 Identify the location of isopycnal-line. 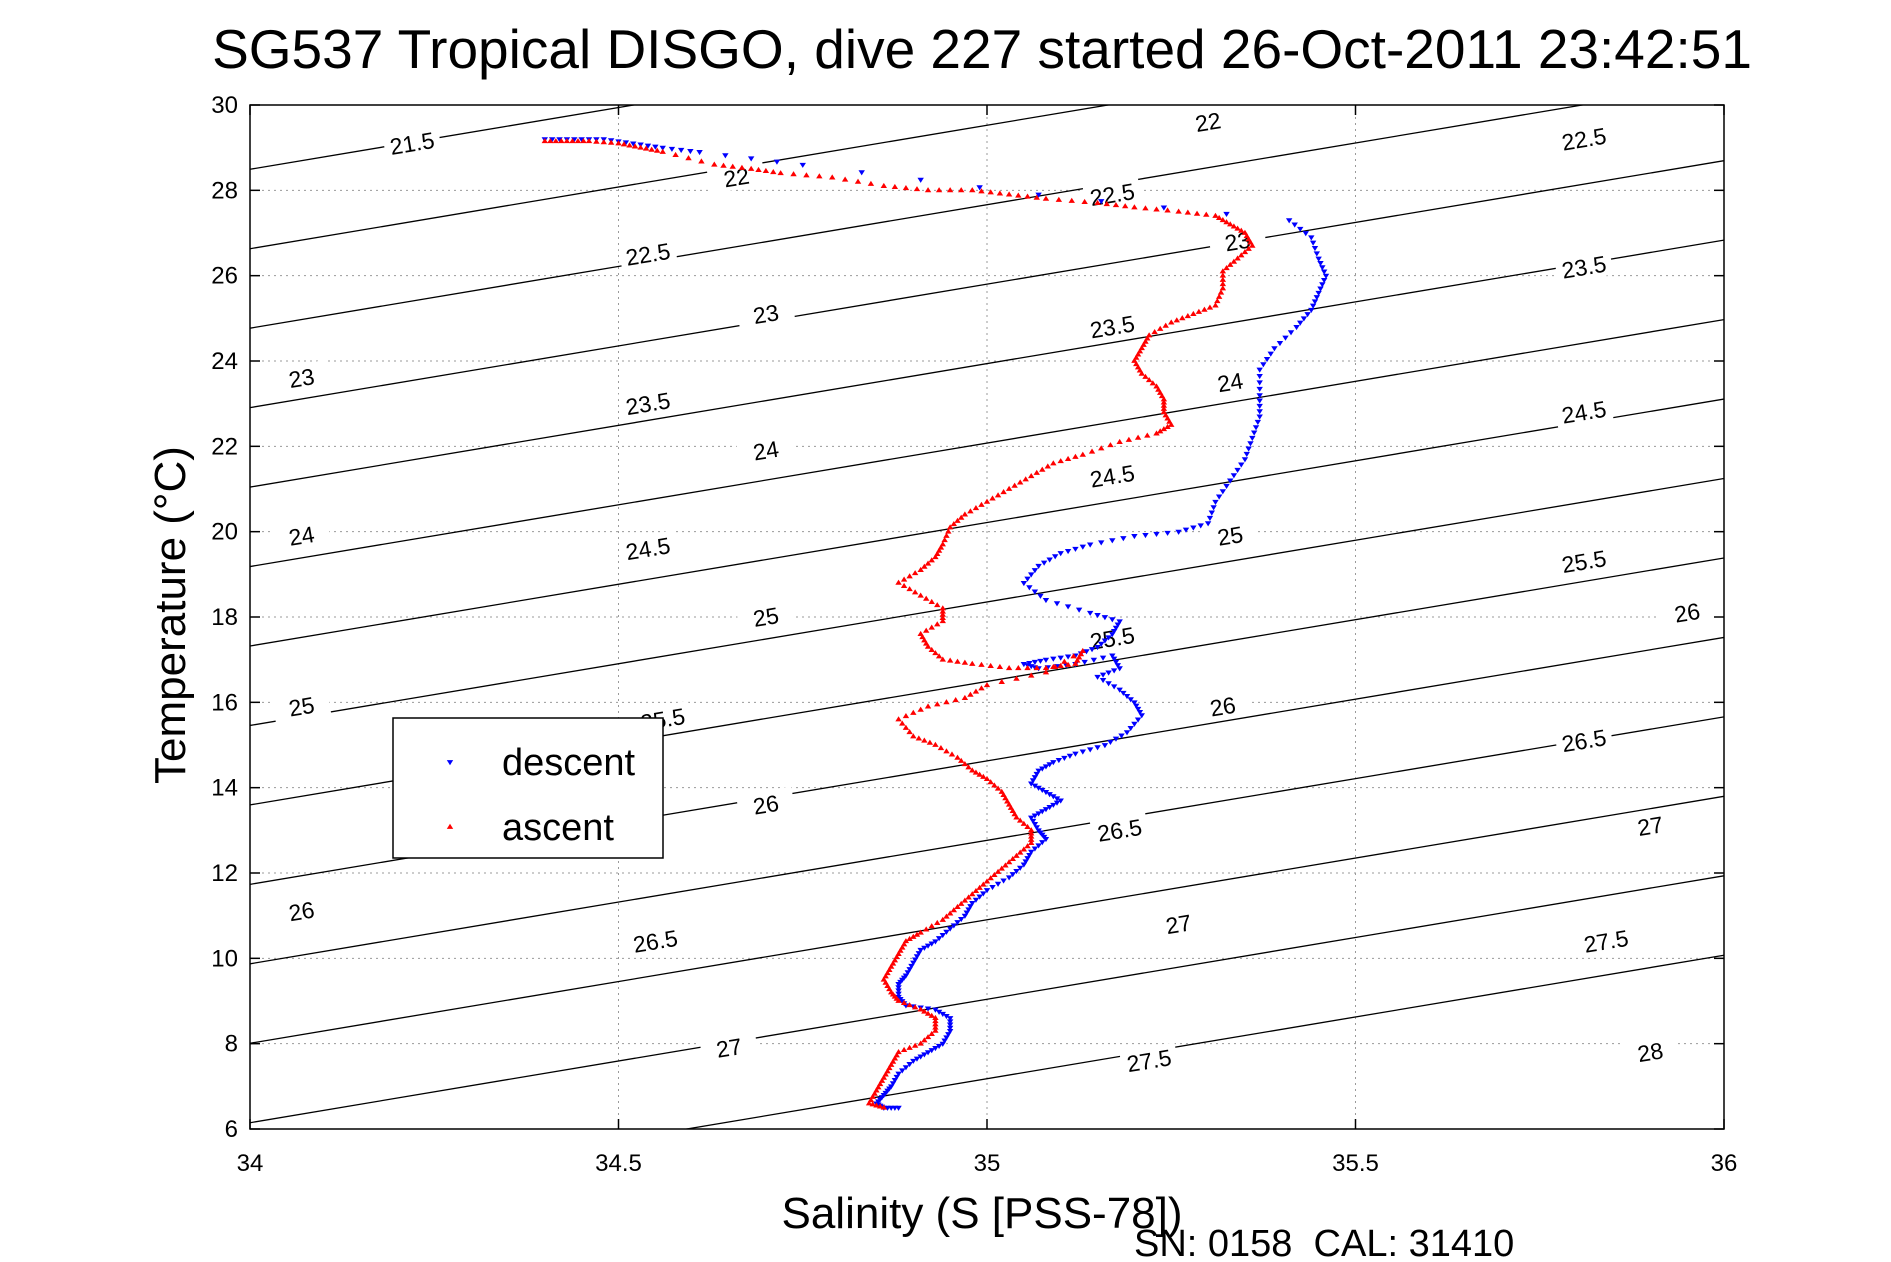
(918, 217).